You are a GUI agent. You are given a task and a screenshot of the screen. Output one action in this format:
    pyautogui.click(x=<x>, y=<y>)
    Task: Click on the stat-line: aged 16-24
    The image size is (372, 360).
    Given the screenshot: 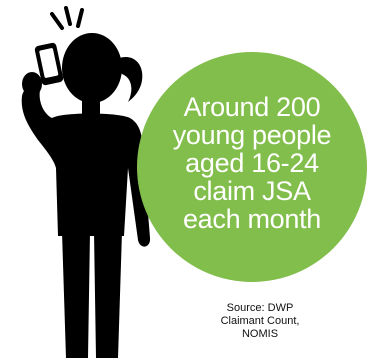 What is the action you would take?
    pyautogui.click(x=252, y=163)
    